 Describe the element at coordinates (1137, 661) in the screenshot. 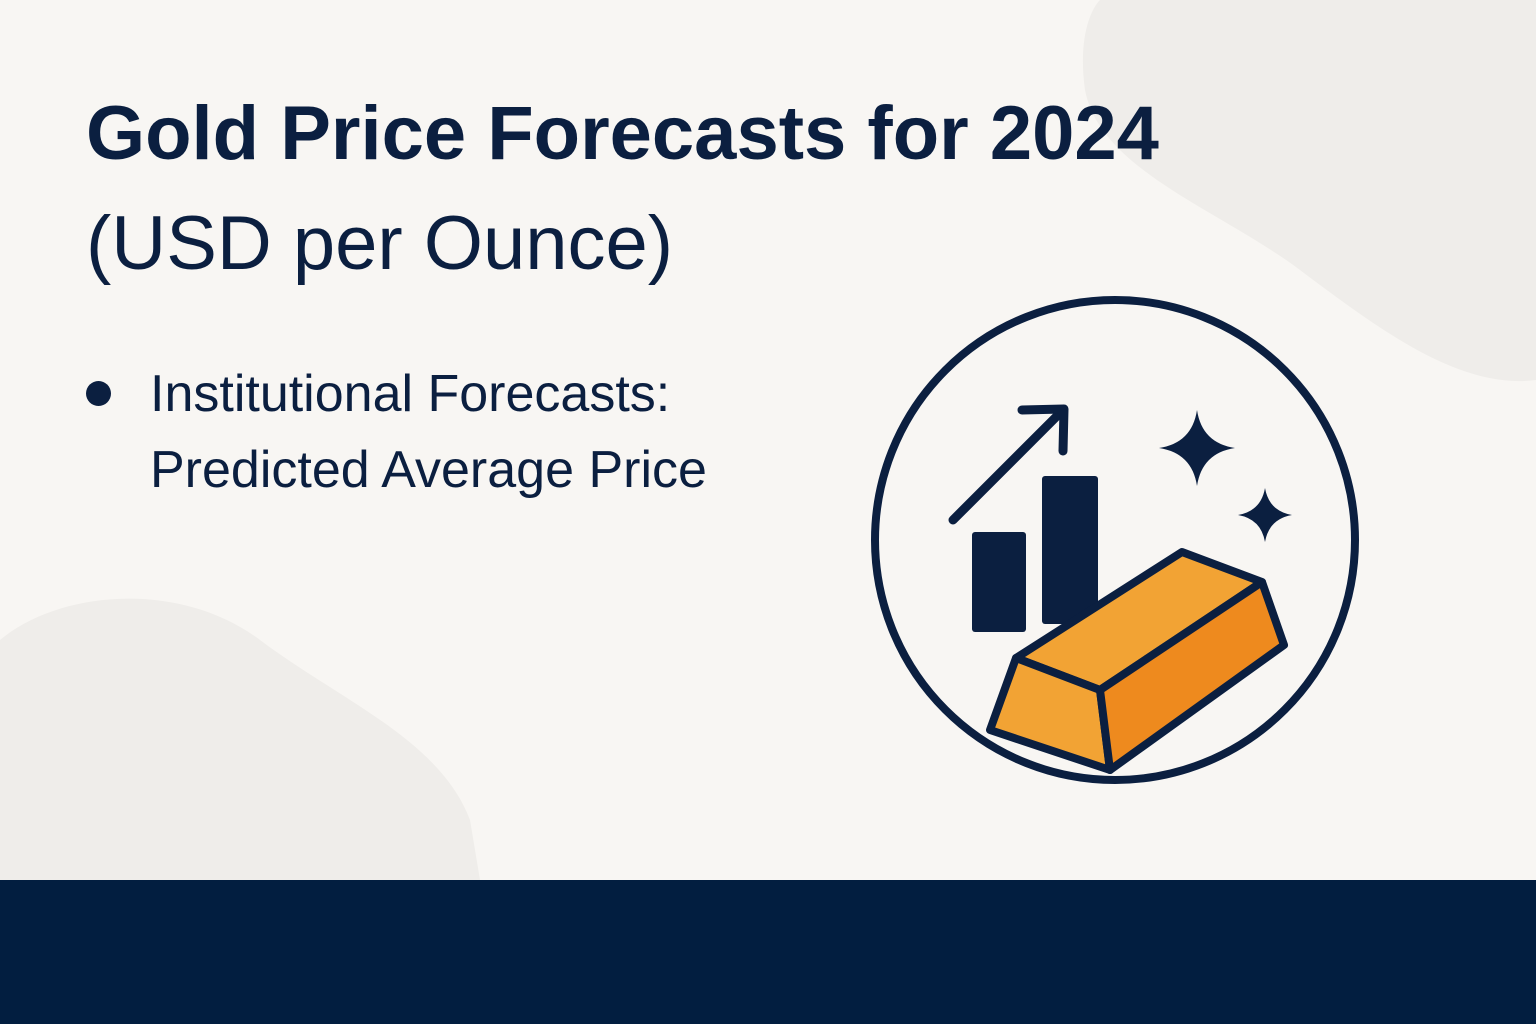

I see `icon-gold-bar` at that location.